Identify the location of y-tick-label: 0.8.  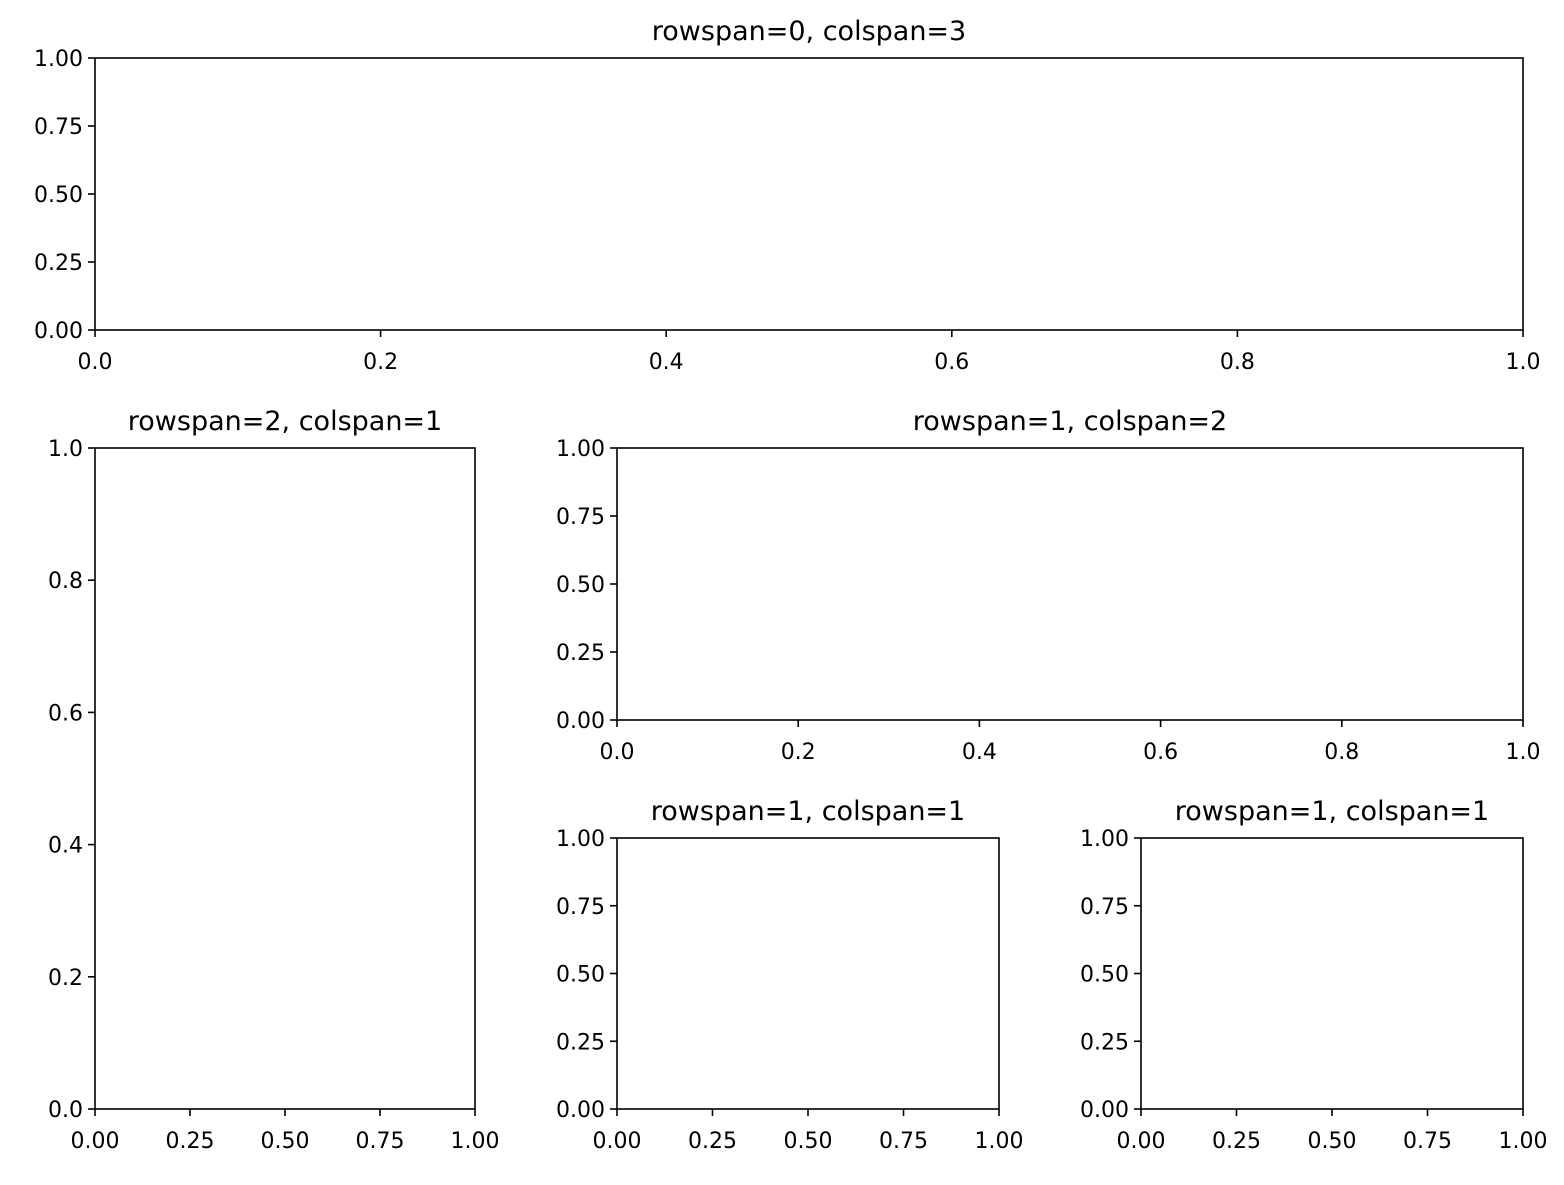
(65, 581).